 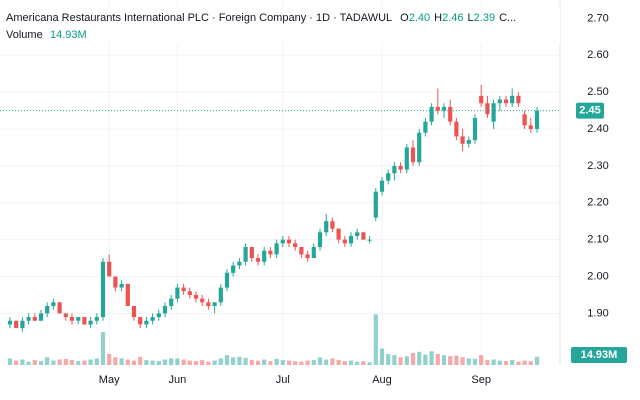 I want to click on last-price-label: 2.45, so click(x=589, y=111).